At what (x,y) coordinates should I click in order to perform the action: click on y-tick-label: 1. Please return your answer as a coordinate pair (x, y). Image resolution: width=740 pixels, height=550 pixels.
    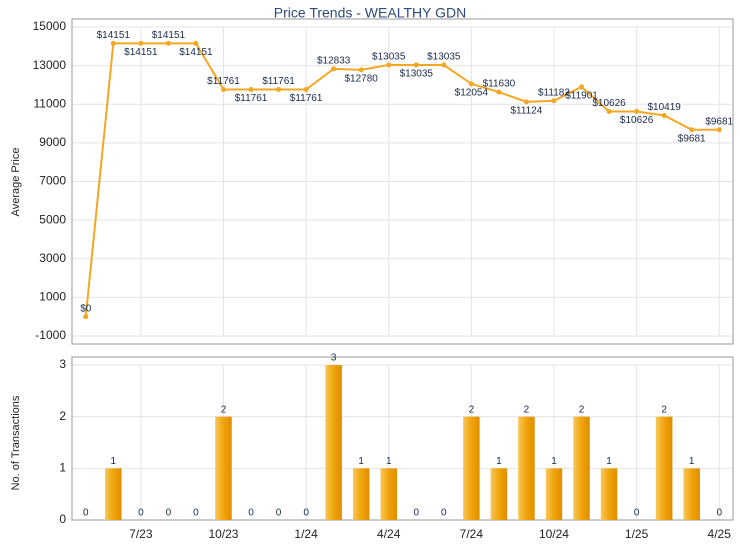
    Looking at the image, I should click on (62, 468).